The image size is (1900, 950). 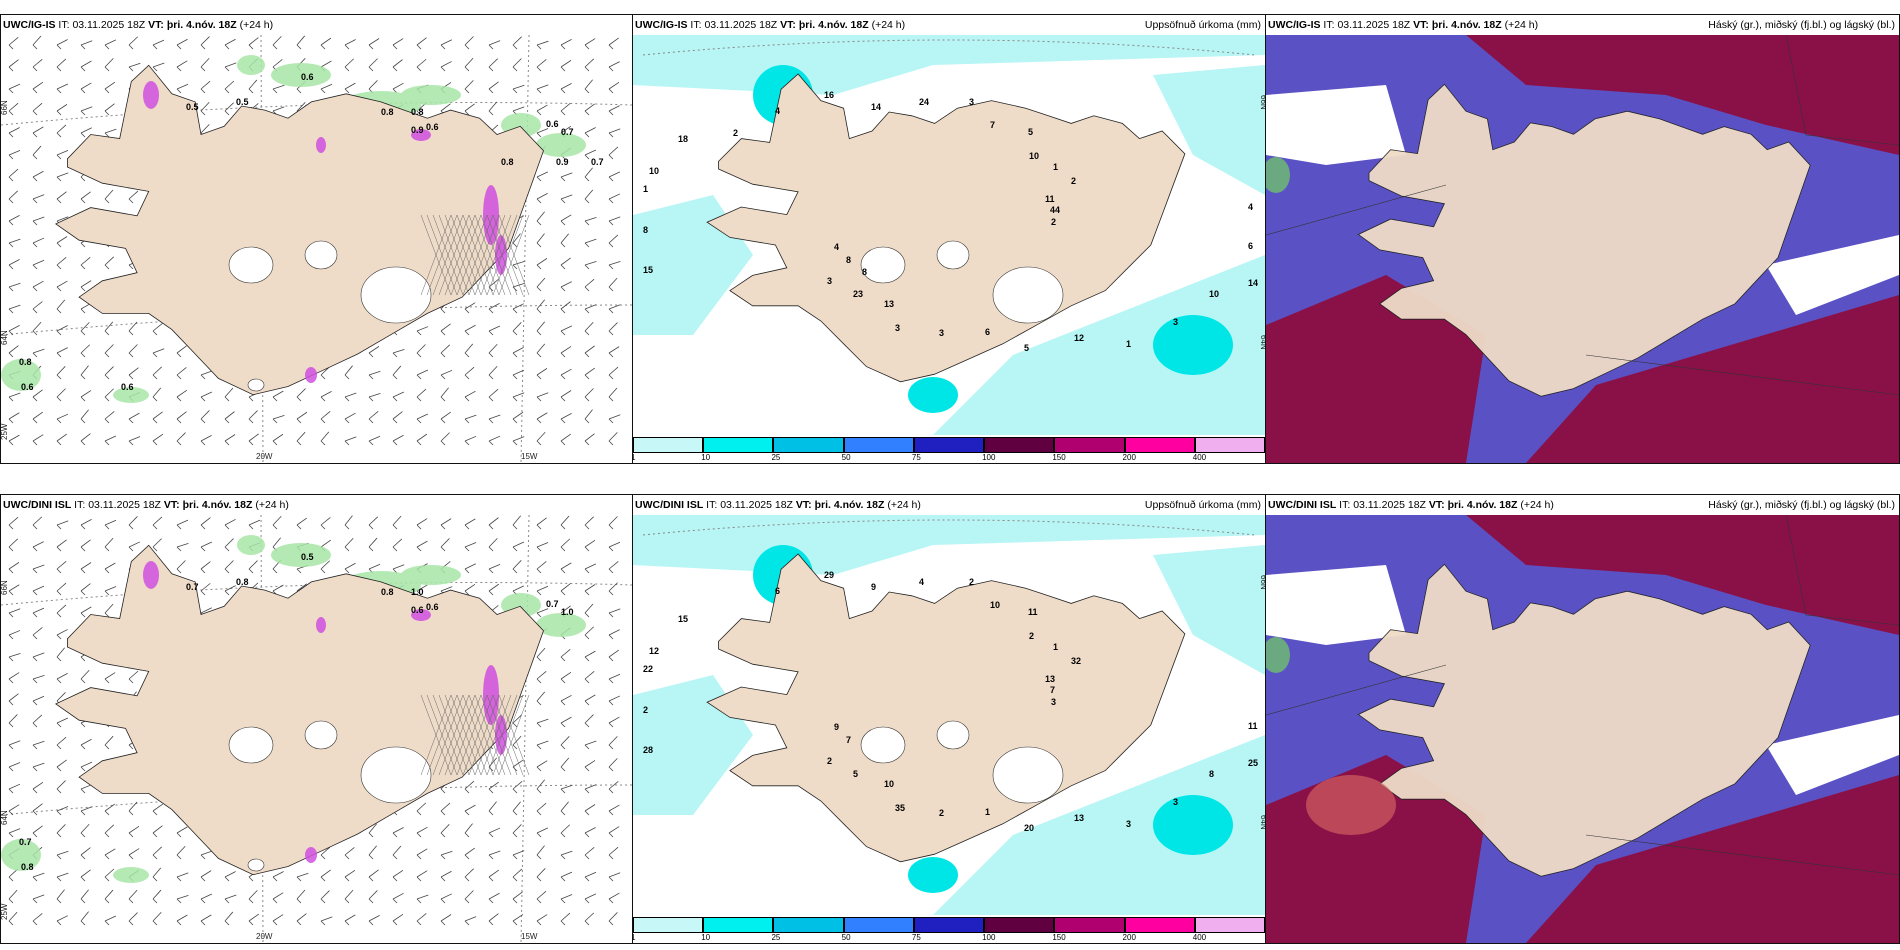 I want to click on value-label: 7, so click(x=1052, y=690).